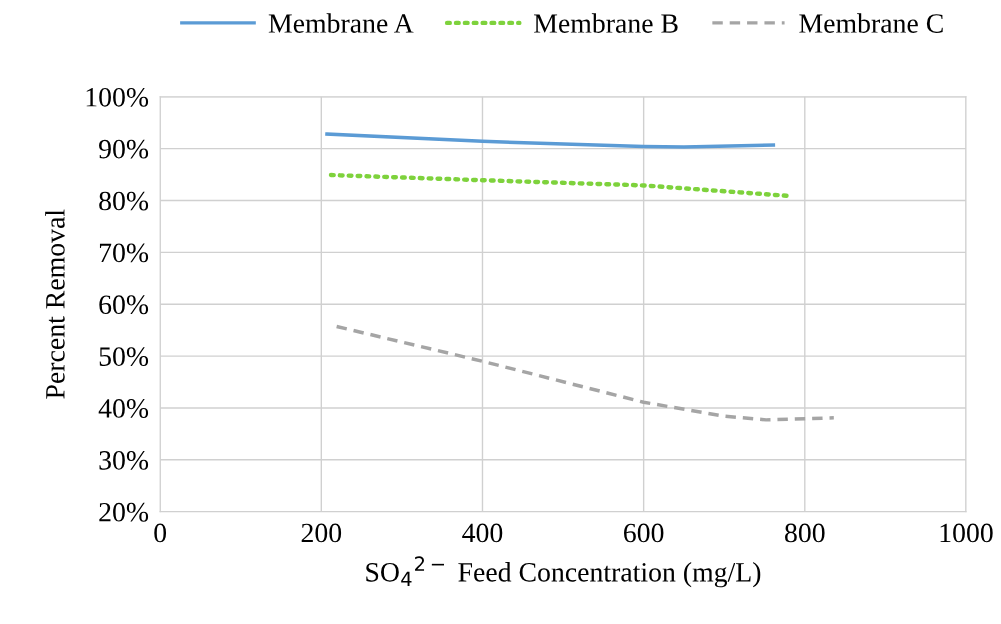 The image size is (1001, 624). What do you see at coordinates (124, 512) in the screenshot?
I see `y-tick-label: 20%` at bounding box center [124, 512].